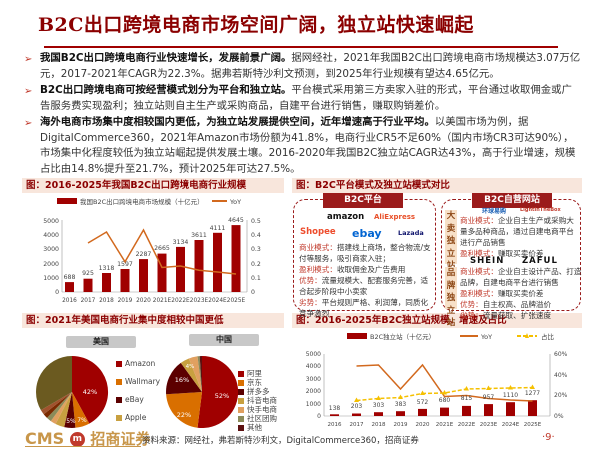 The width and height of the screenshot is (600, 449). I want to click on svg-text: 20%, so click(561, 395).